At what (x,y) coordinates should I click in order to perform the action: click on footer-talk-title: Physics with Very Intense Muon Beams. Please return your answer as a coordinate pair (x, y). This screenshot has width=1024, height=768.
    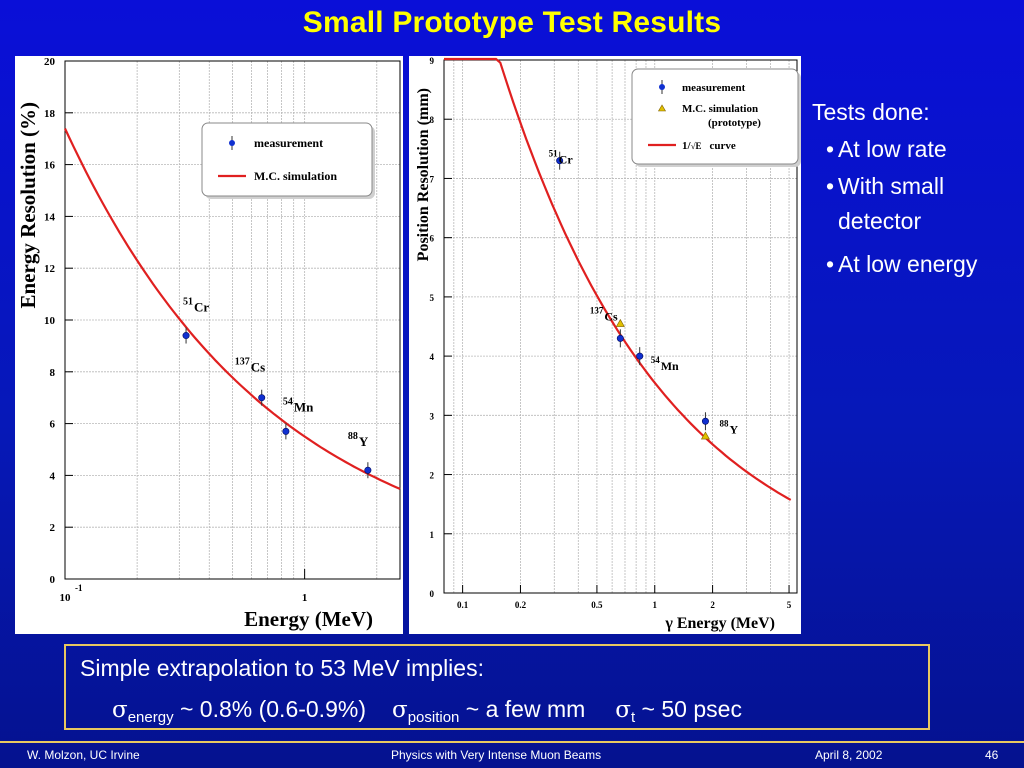
    Looking at the image, I should click on (496, 755).